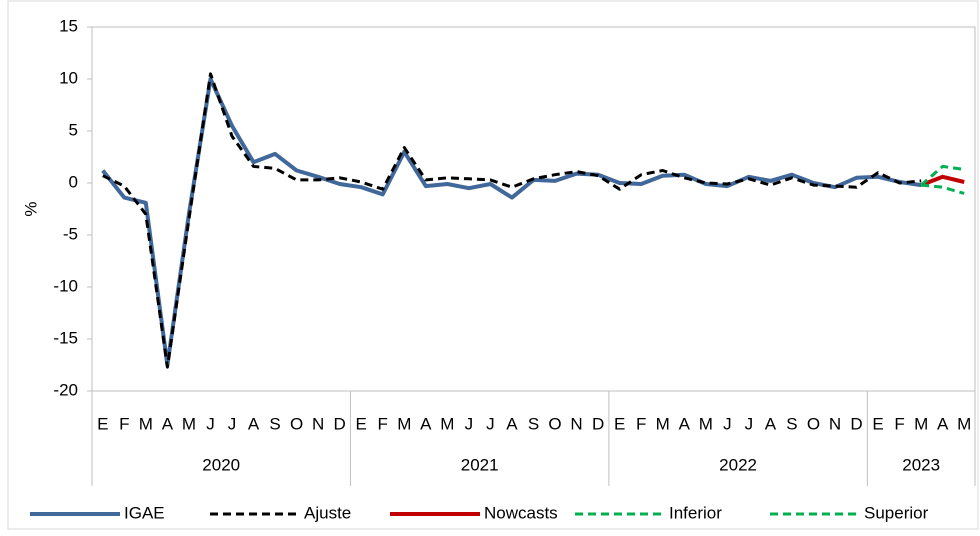 The image size is (980, 536). What do you see at coordinates (695, 512) in the screenshot?
I see `legend-label: Inferior` at bounding box center [695, 512].